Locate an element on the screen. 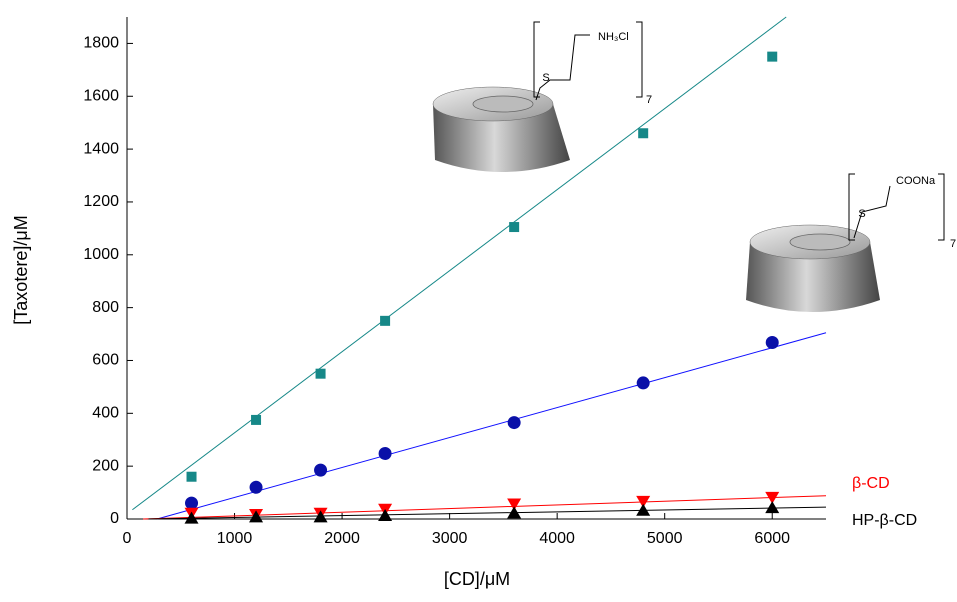 The height and width of the screenshot is (602, 957). y-tick-label: 800 is located at coordinates (105, 307).